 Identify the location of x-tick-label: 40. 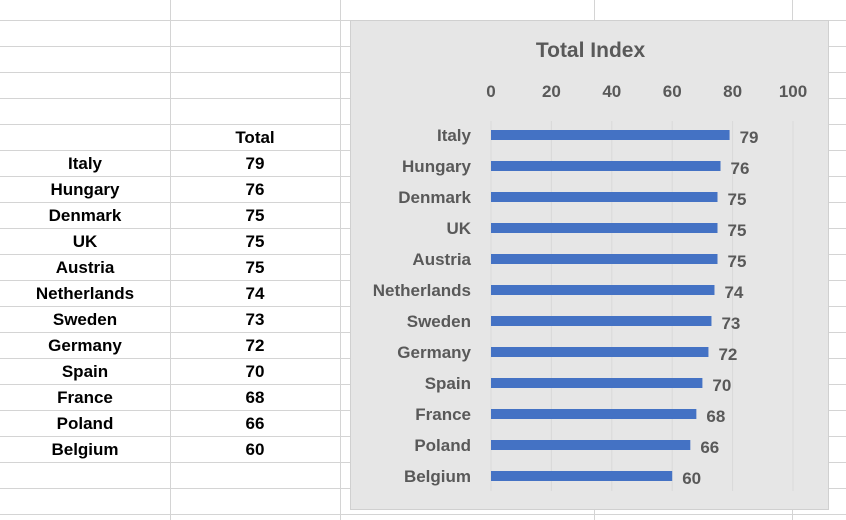
(611, 91).